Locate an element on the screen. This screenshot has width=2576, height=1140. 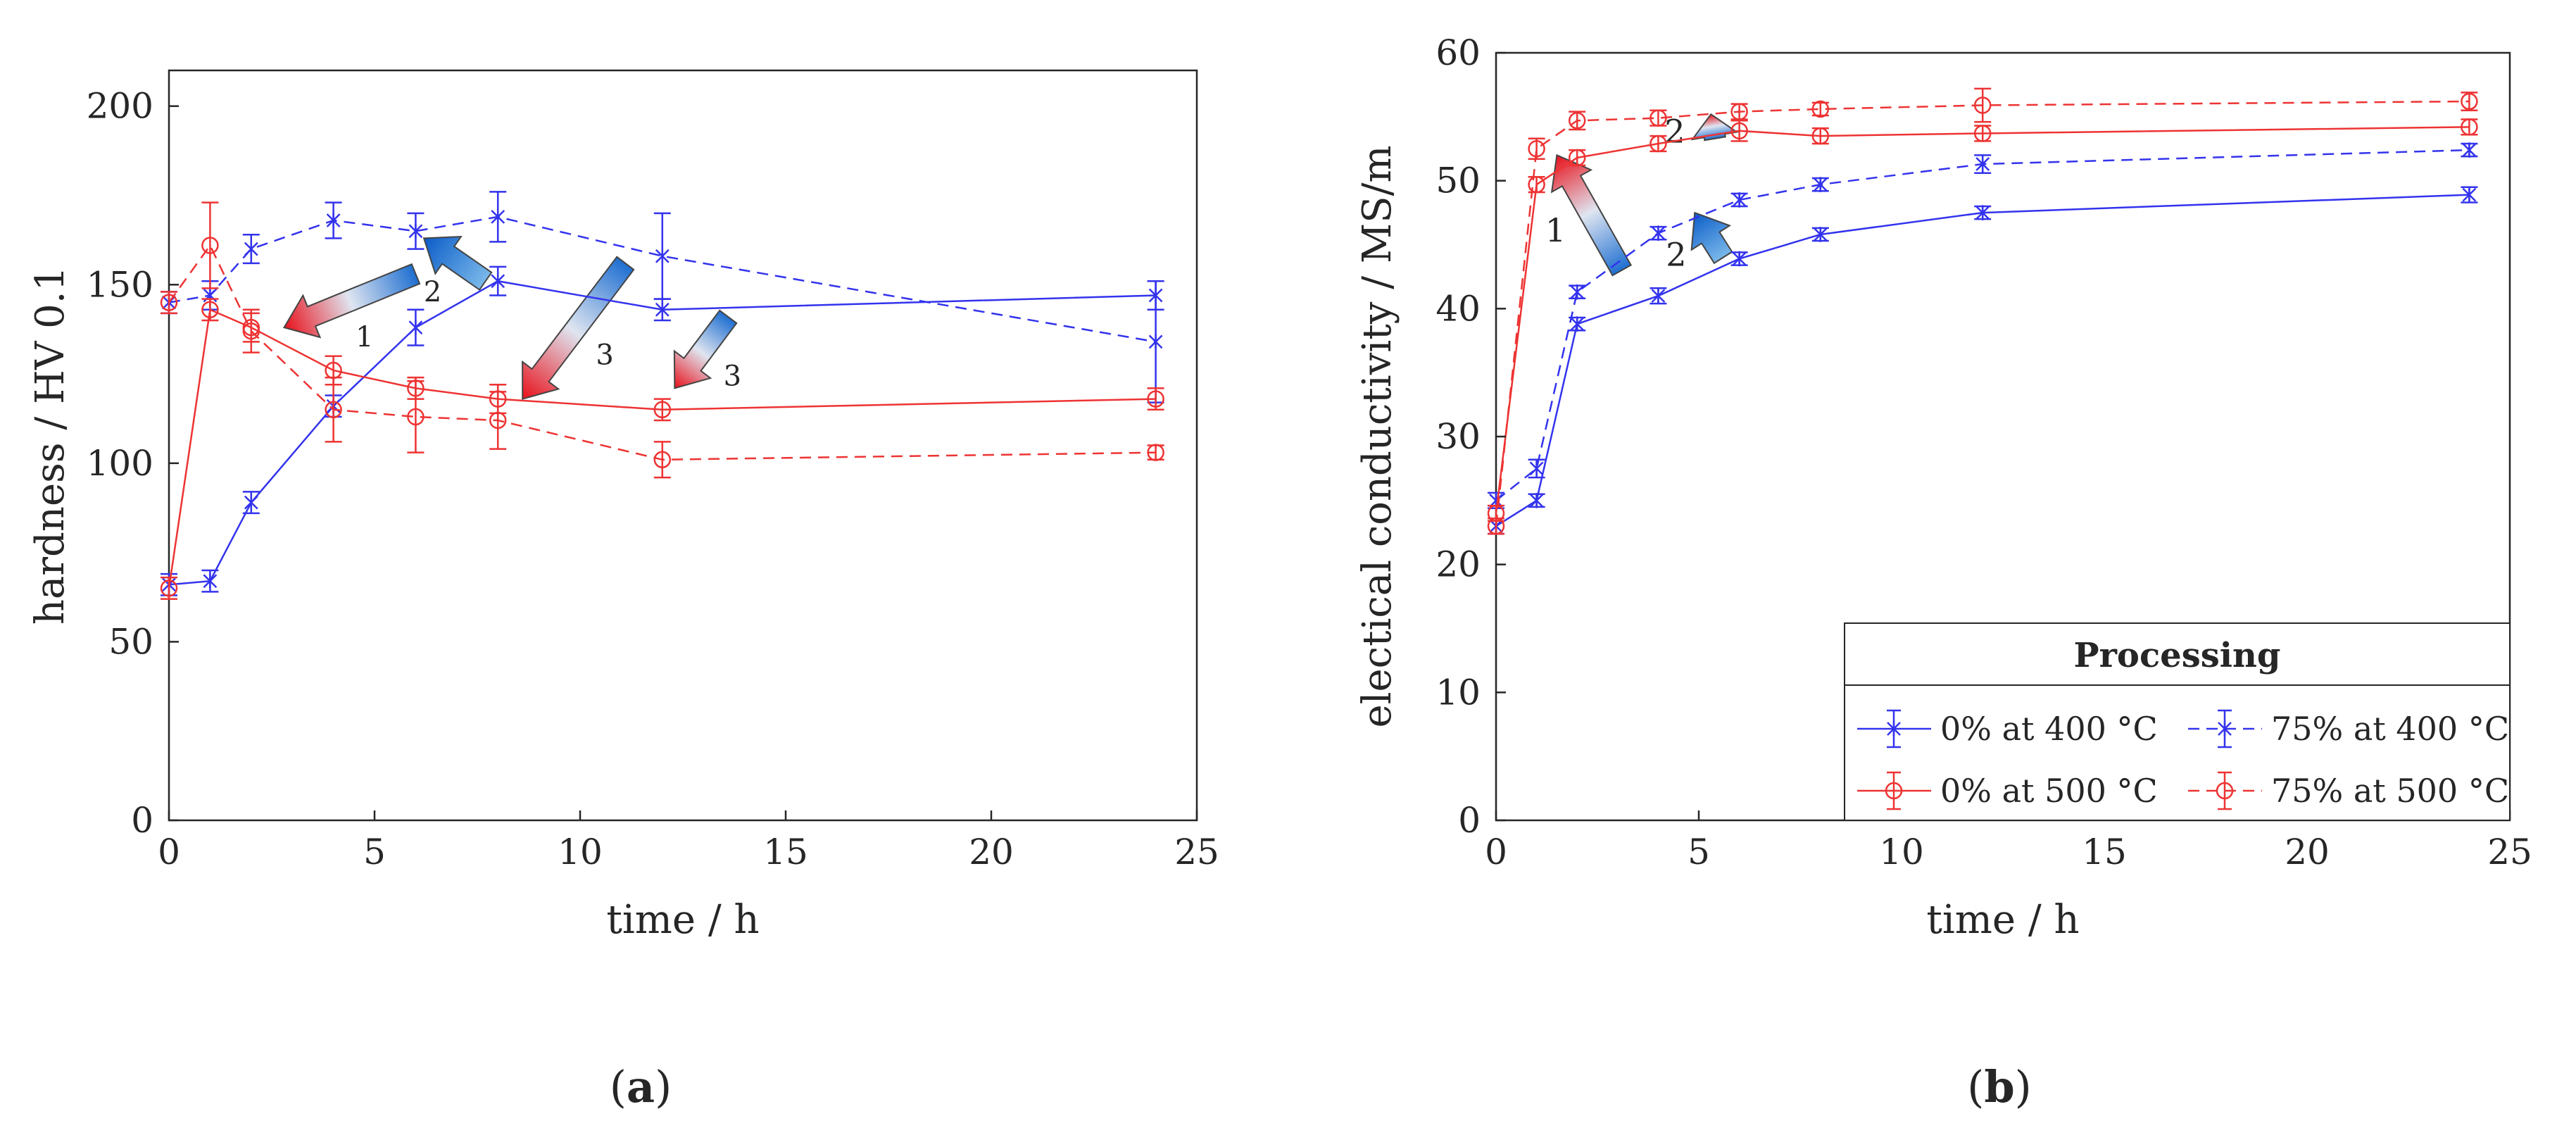
panel-letter: b is located at coordinates (1999, 1087).